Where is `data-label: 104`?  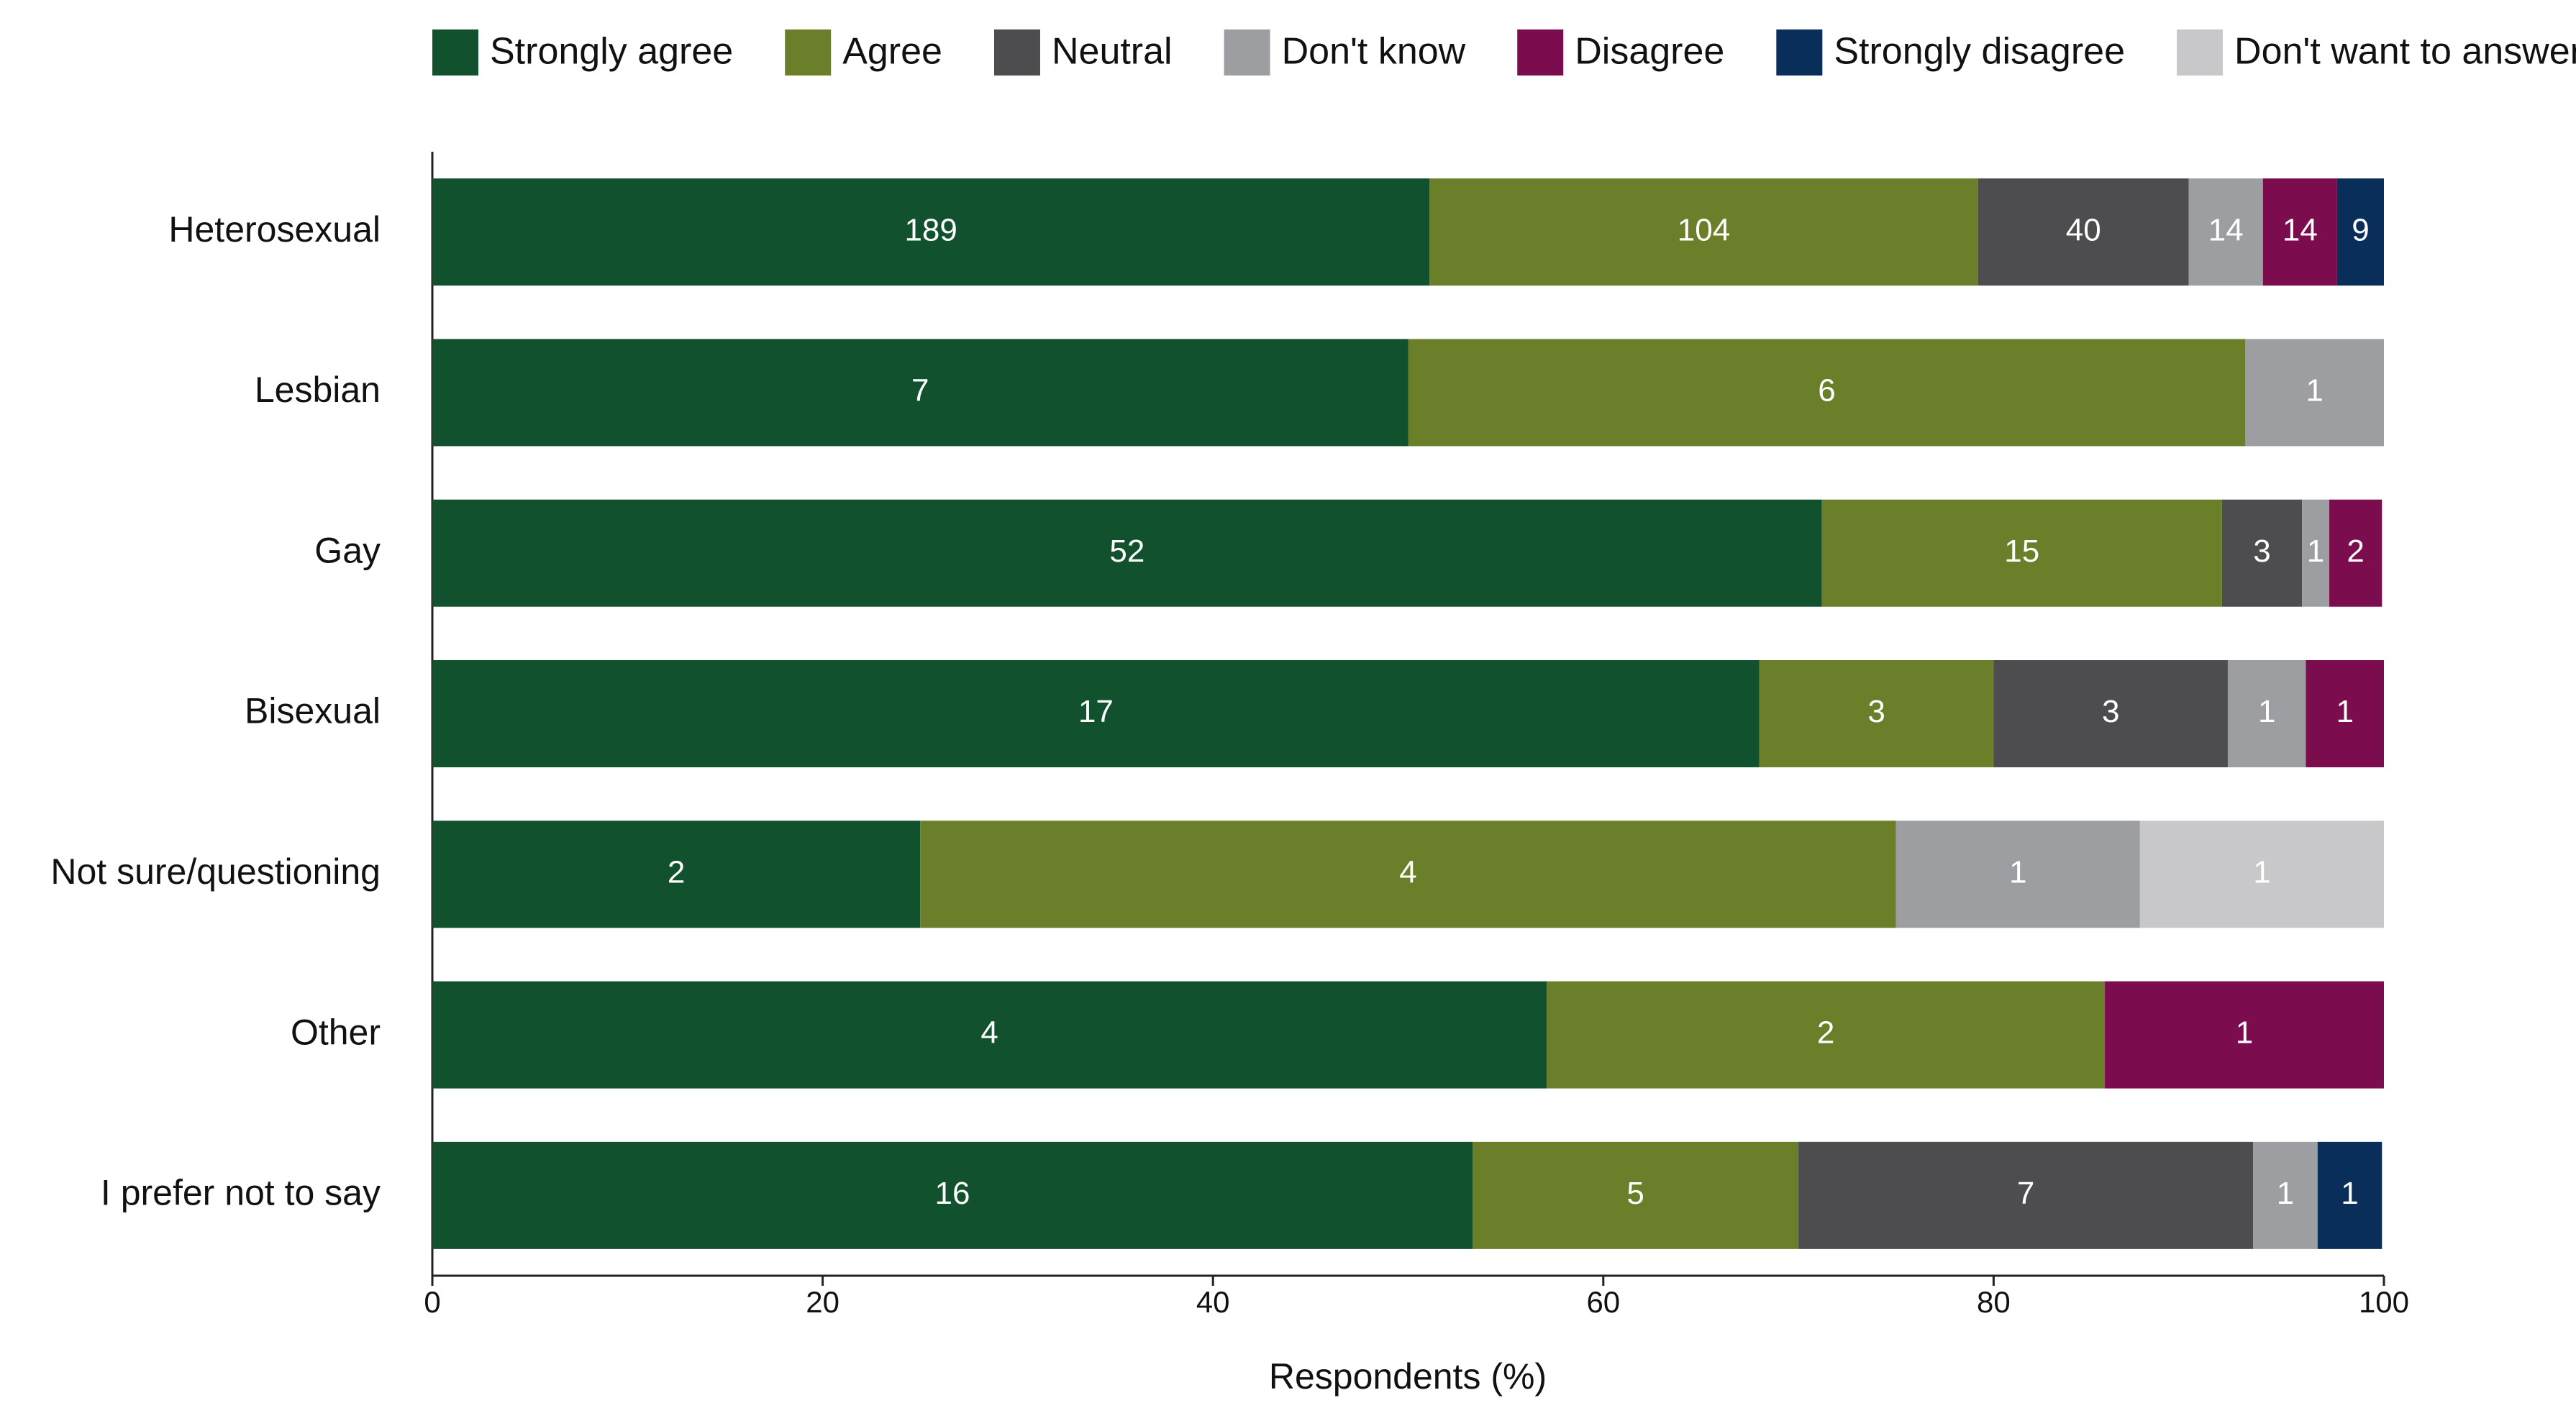
data-label: 104 is located at coordinates (1704, 229).